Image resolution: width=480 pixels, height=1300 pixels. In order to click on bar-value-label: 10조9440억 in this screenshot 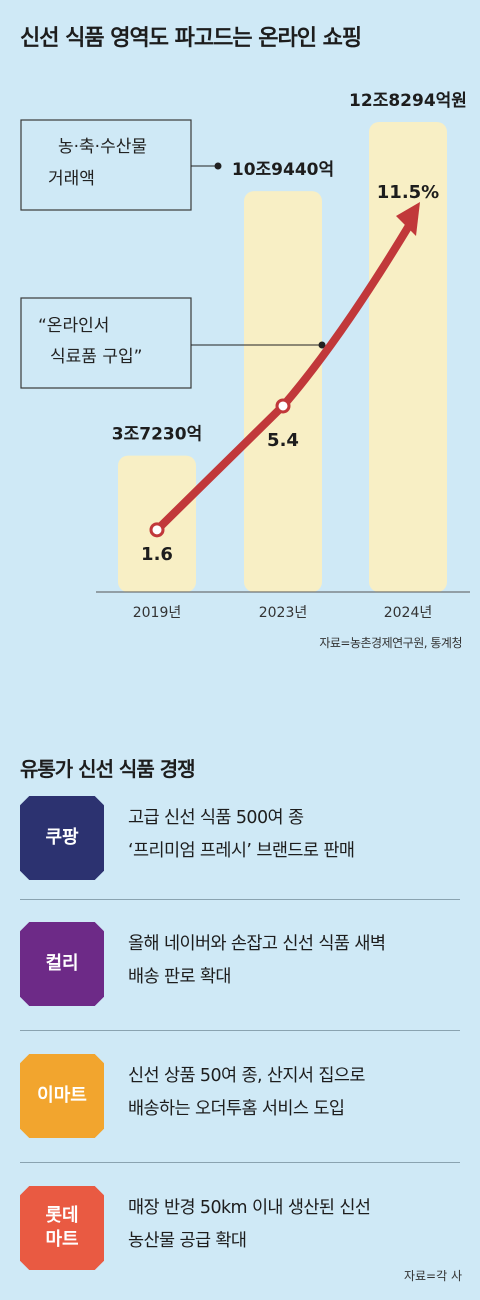, I will do `click(283, 170)`.